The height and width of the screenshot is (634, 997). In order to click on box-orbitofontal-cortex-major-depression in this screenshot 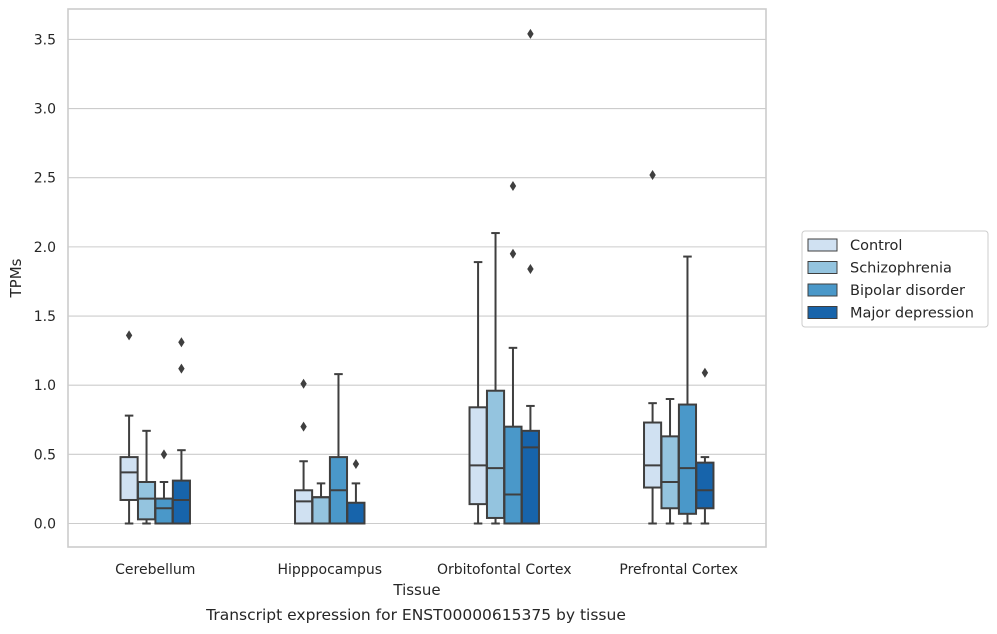, I will do `click(530, 276)`.